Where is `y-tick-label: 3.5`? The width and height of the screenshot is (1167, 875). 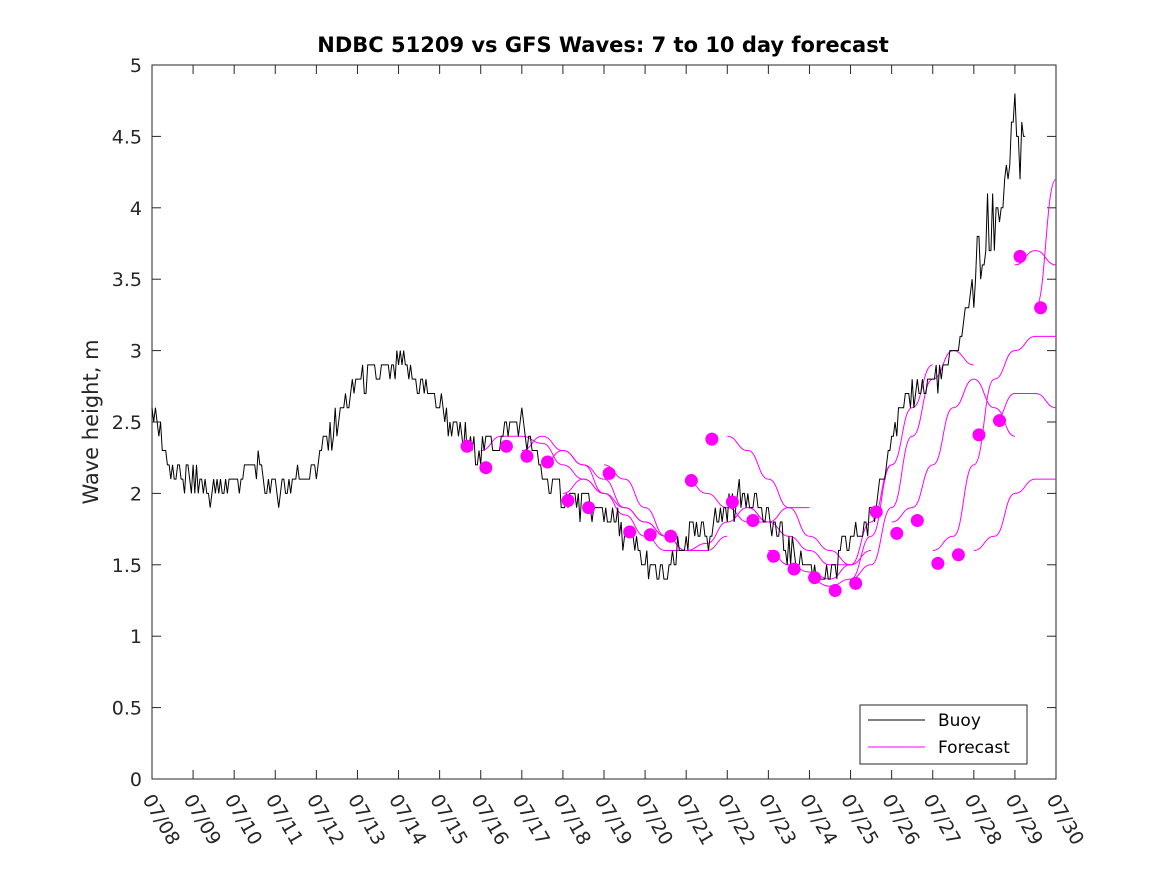 y-tick-label: 3.5 is located at coordinates (127, 280).